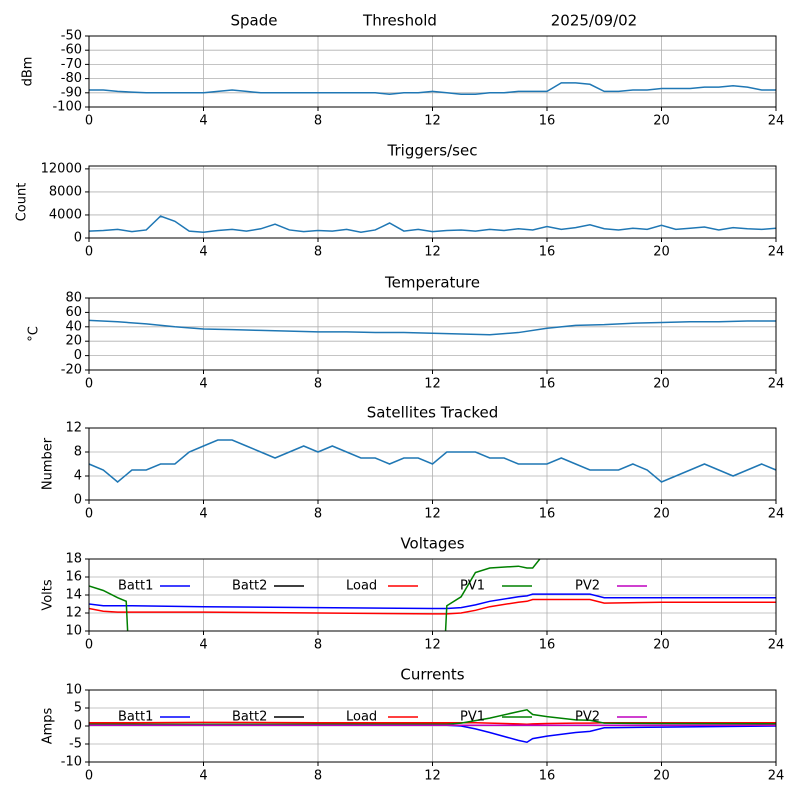 The width and height of the screenshot is (800, 800). What do you see at coordinates (73, 577) in the screenshot?
I see `y-tick-label: 16` at bounding box center [73, 577].